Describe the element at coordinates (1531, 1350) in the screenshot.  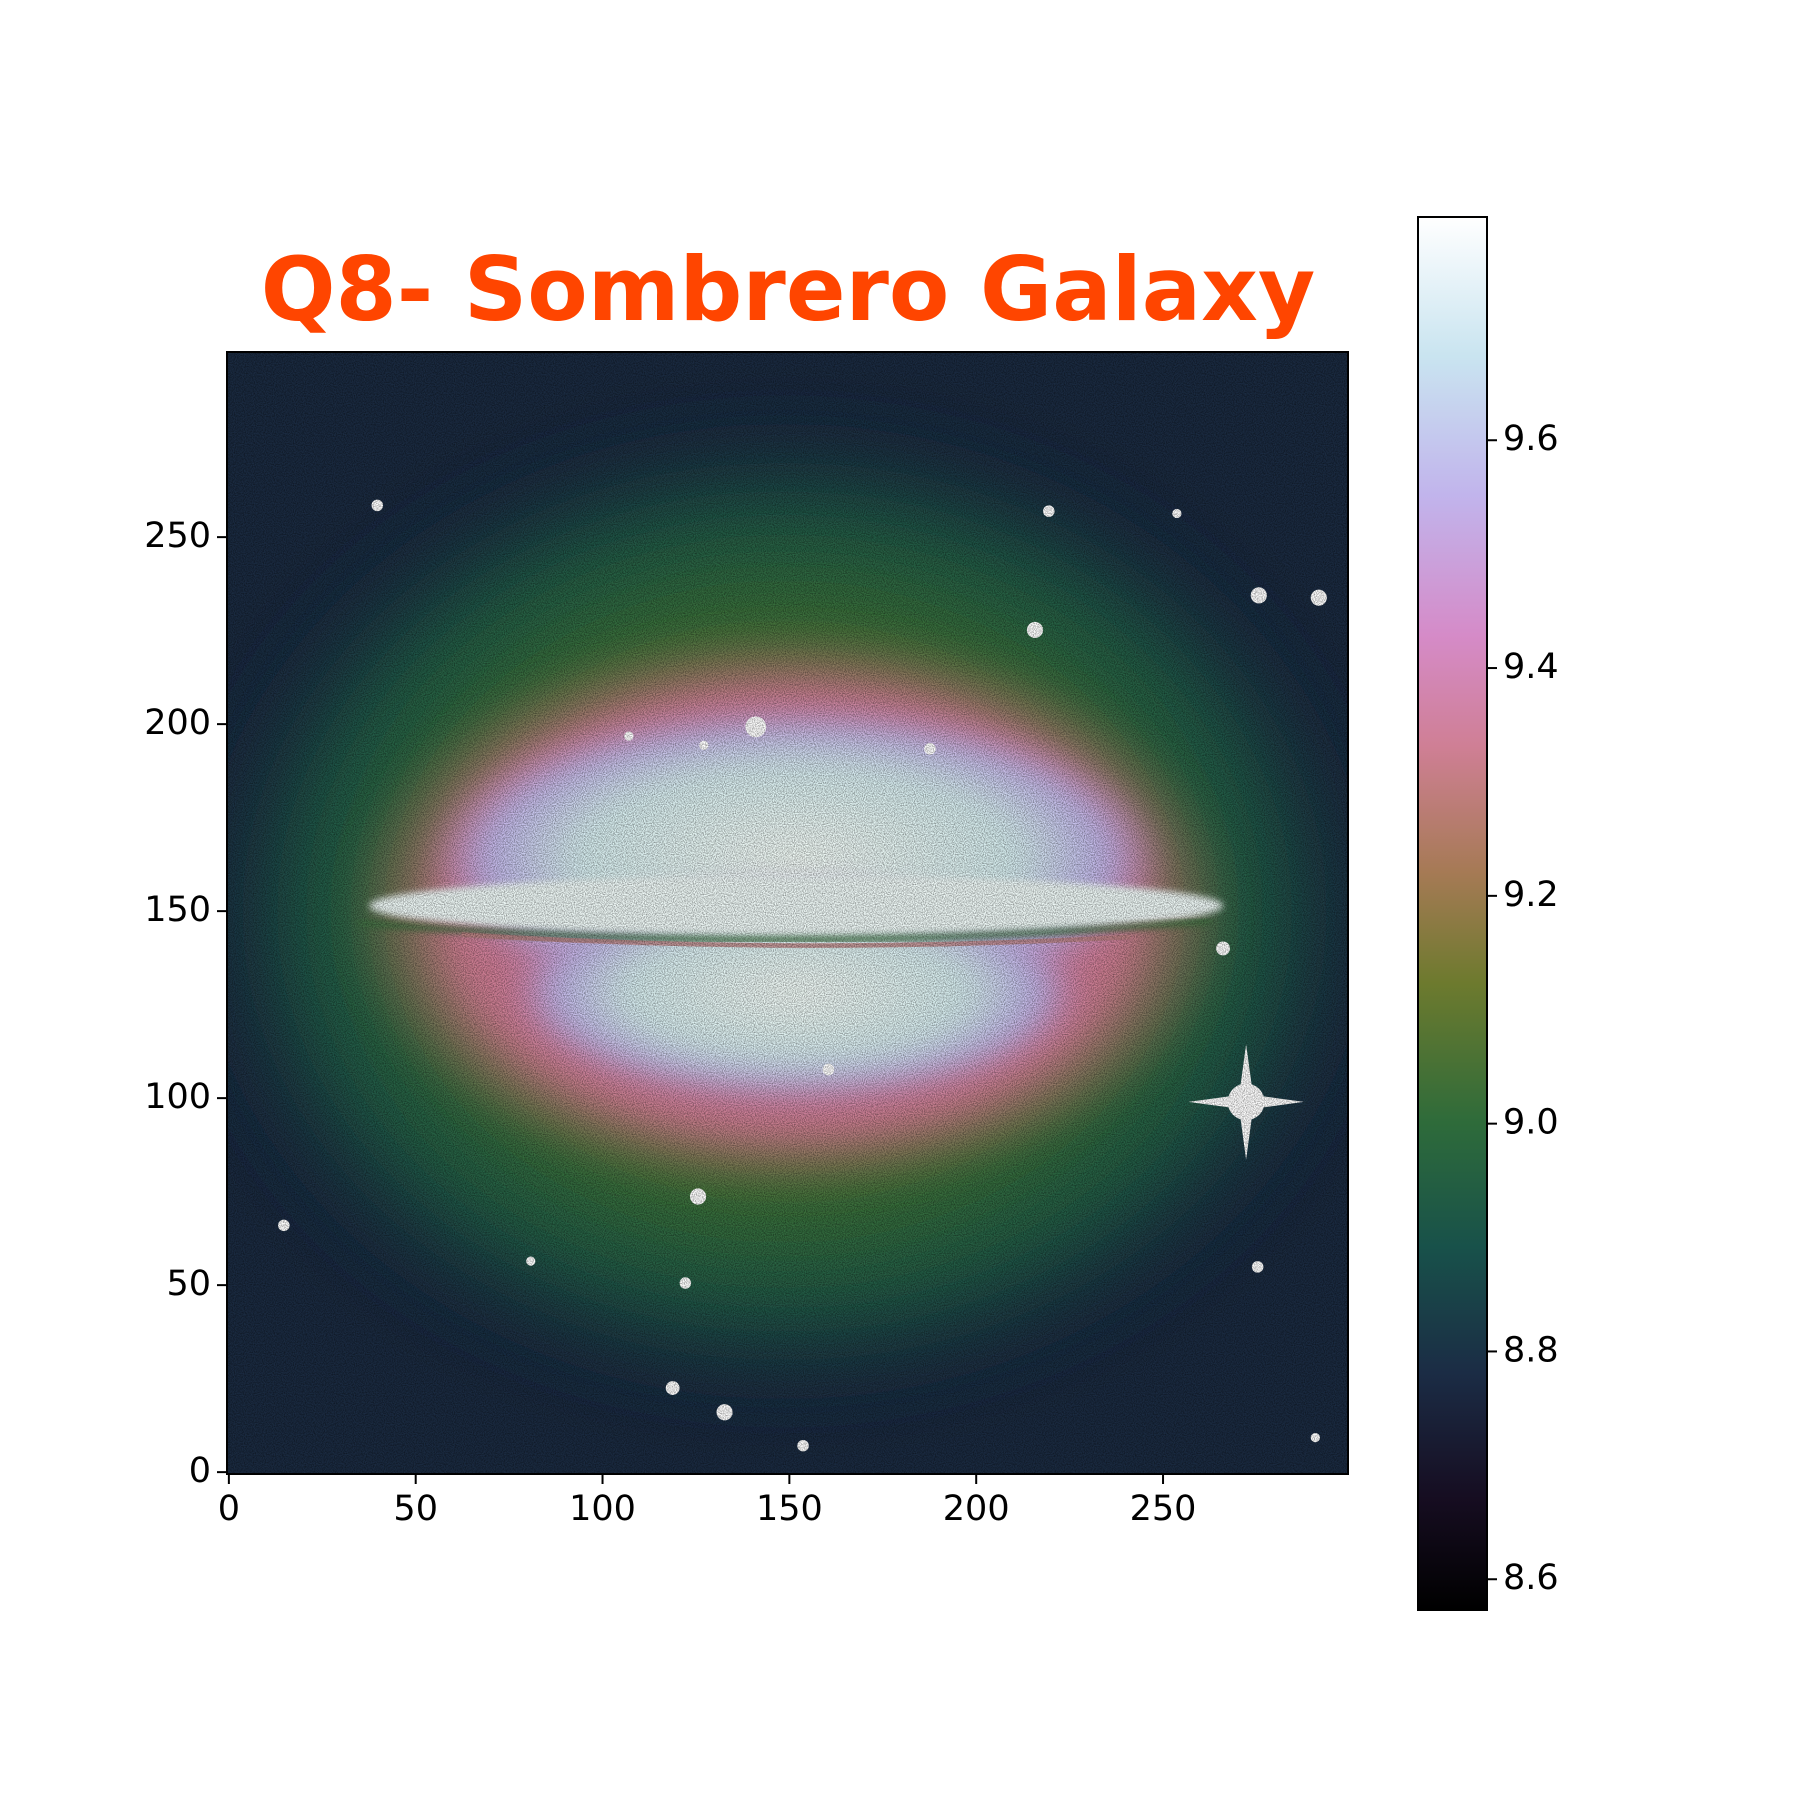
I see `colorbar-tick-label: 8.8` at that location.